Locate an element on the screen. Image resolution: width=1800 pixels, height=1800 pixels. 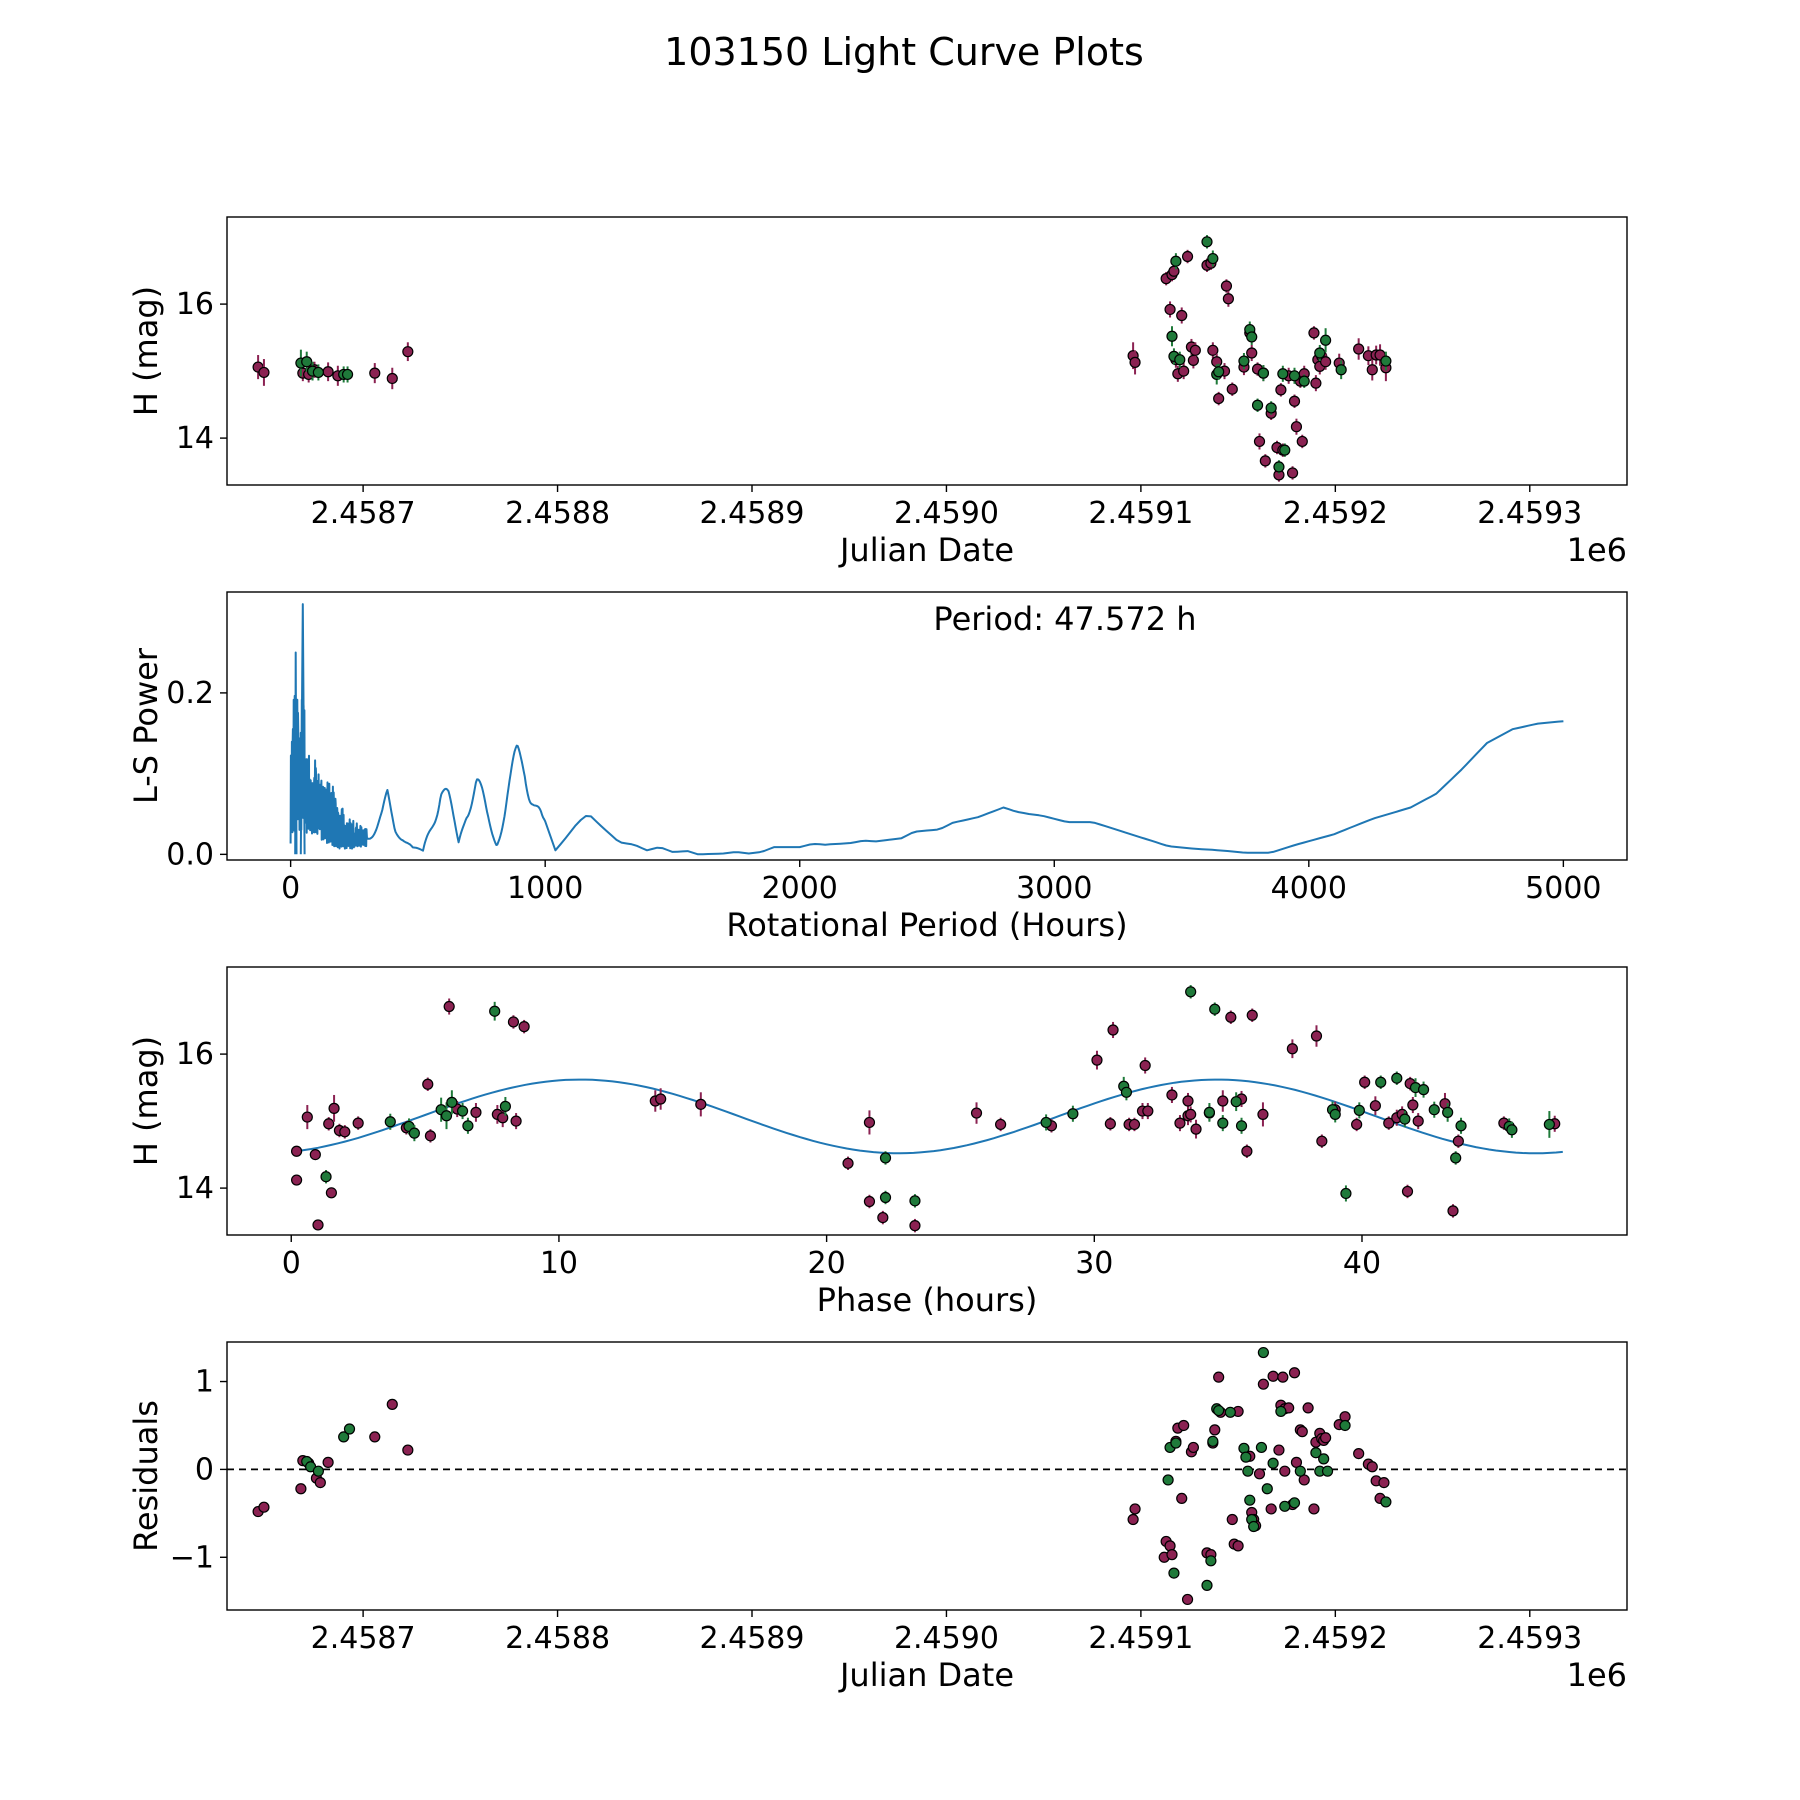
y-tick-label: 1 is located at coordinates (204, 1382).